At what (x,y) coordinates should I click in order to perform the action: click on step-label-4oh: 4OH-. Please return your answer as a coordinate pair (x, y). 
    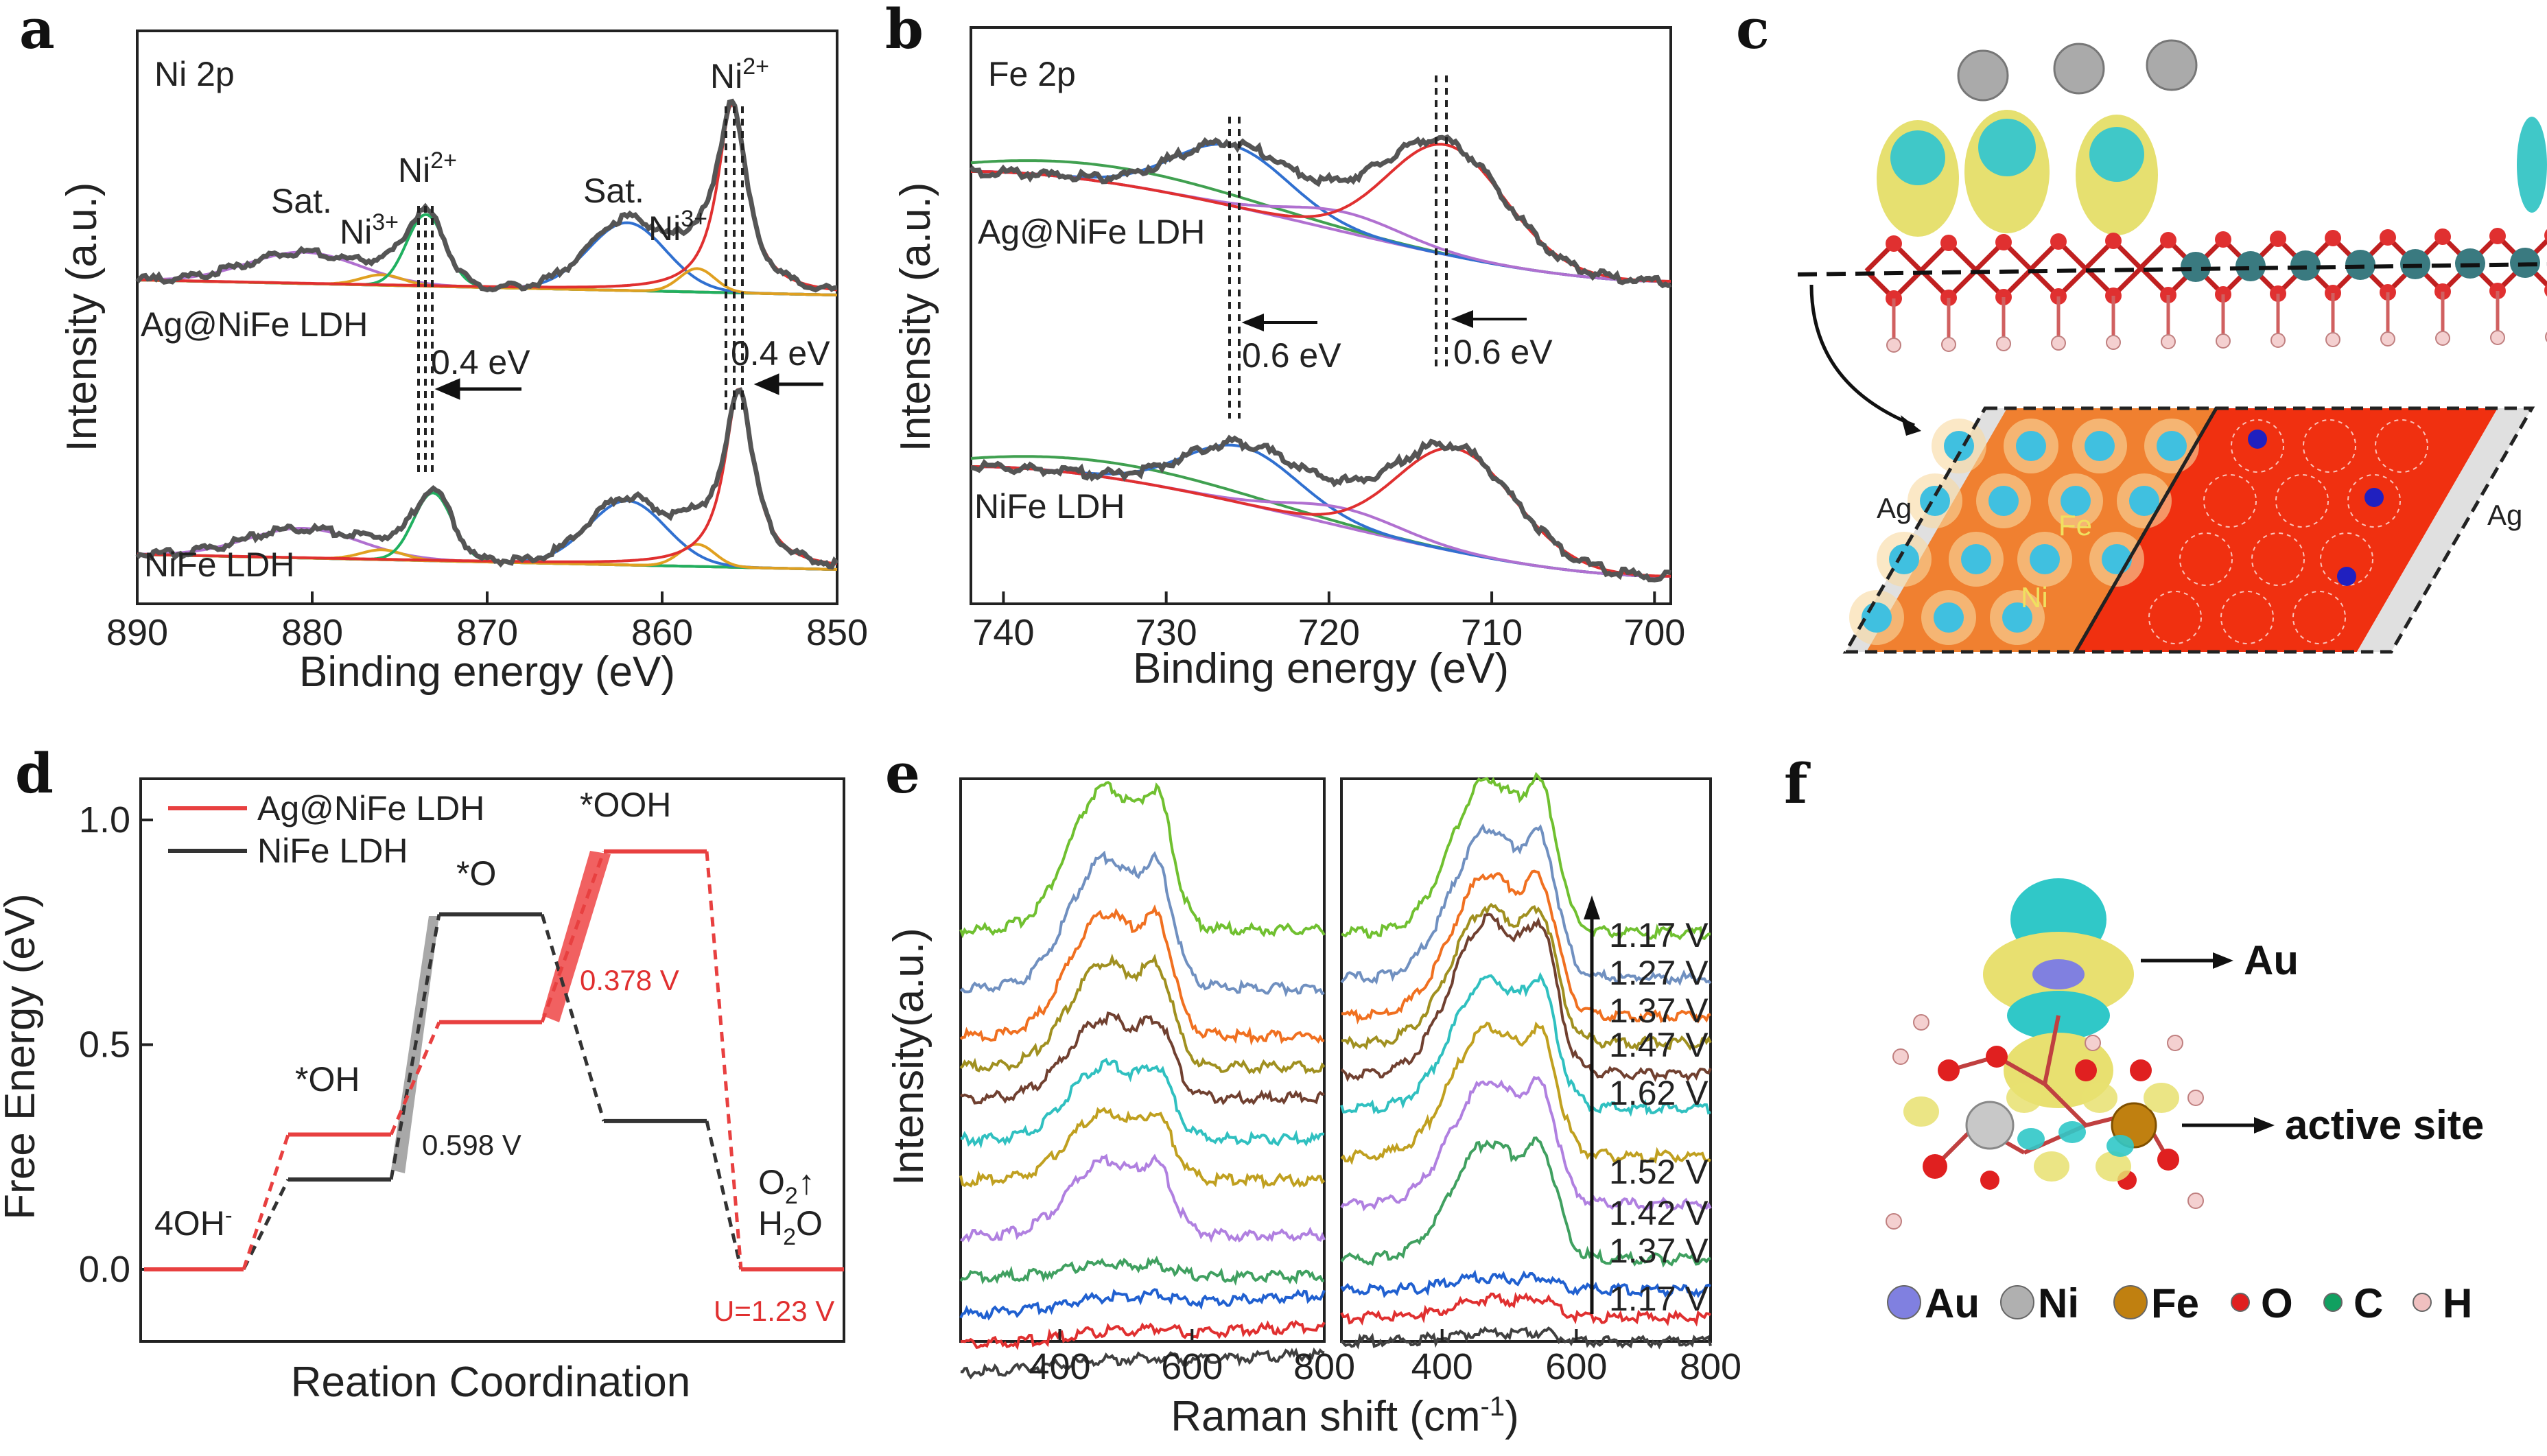
    Looking at the image, I should click on (193, 1223).